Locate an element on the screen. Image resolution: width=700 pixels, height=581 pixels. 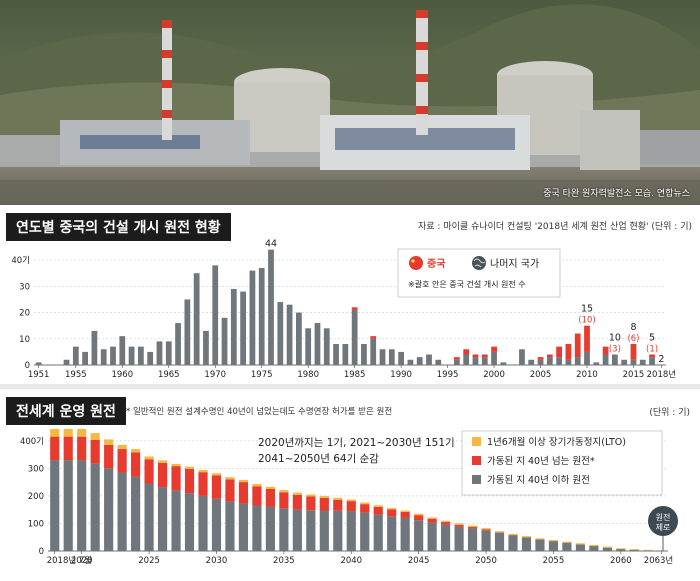
chart1-data-label: 15 is located at coordinates (587, 309).